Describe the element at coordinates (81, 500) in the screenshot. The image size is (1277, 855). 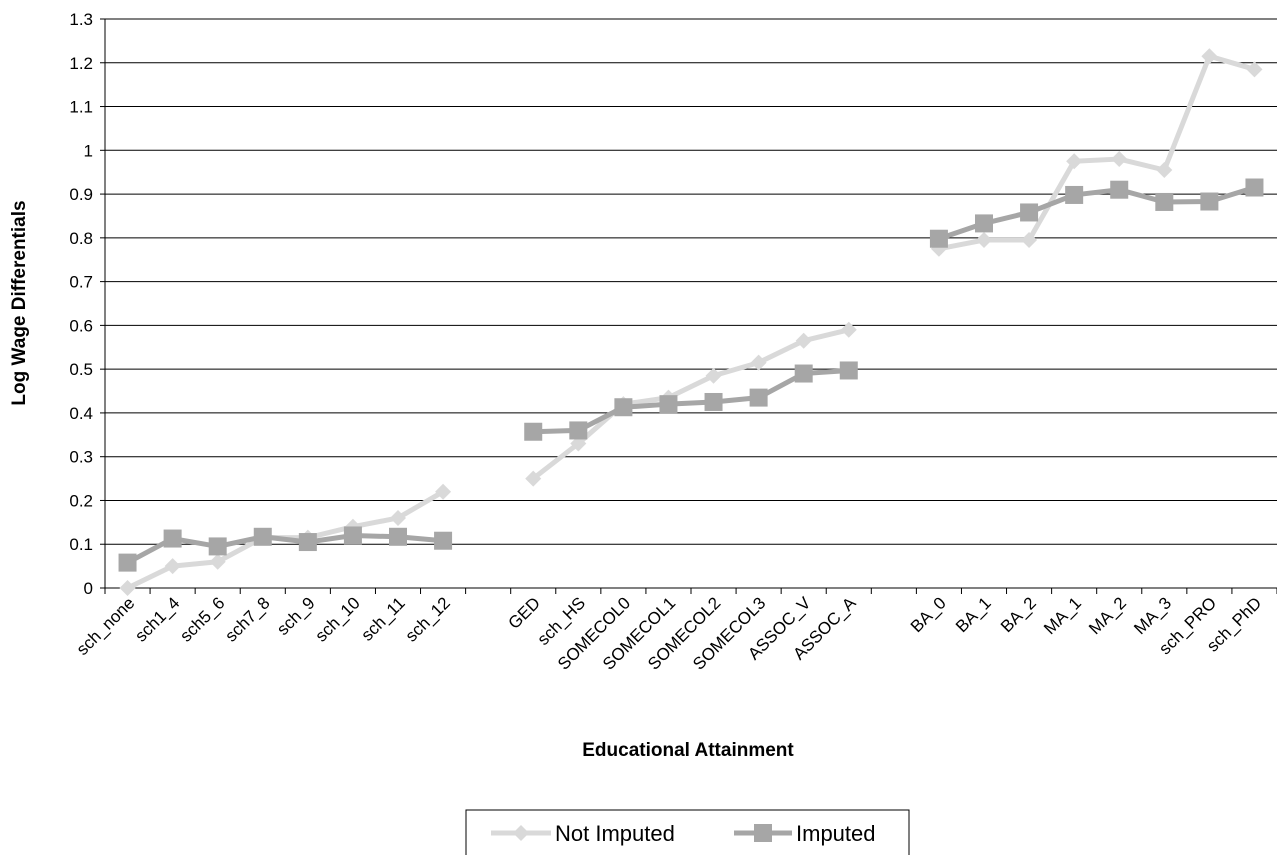
I see `y-tick-label: 0.2` at that location.